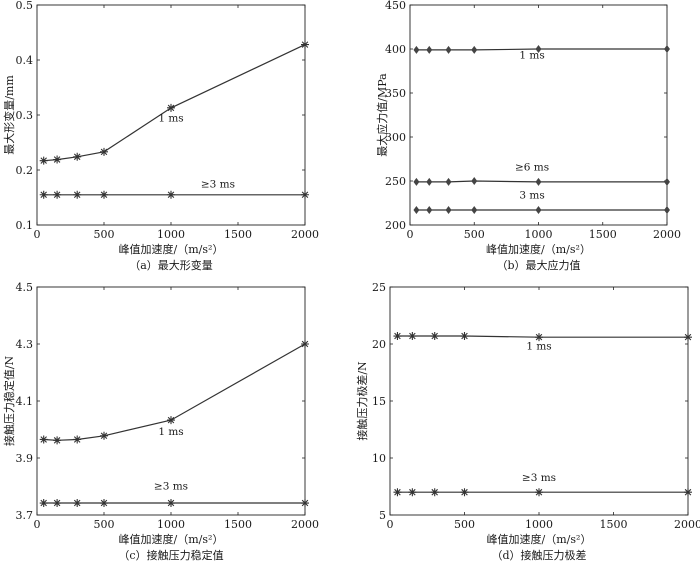 Image resolution: width=700 pixels, height=570 pixels. Describe the element at coordinates (25, 401) in the screenshot. I see `y-tick-label: 4.1` at that location.